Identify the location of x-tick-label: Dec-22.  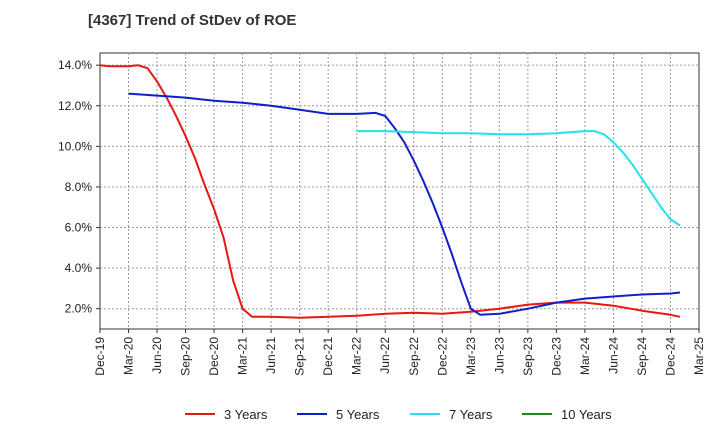
(442, 356).